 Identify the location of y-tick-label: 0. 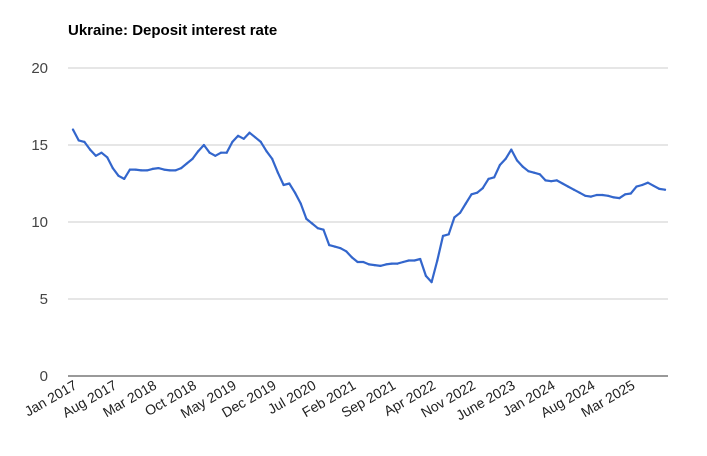
(44, 376).